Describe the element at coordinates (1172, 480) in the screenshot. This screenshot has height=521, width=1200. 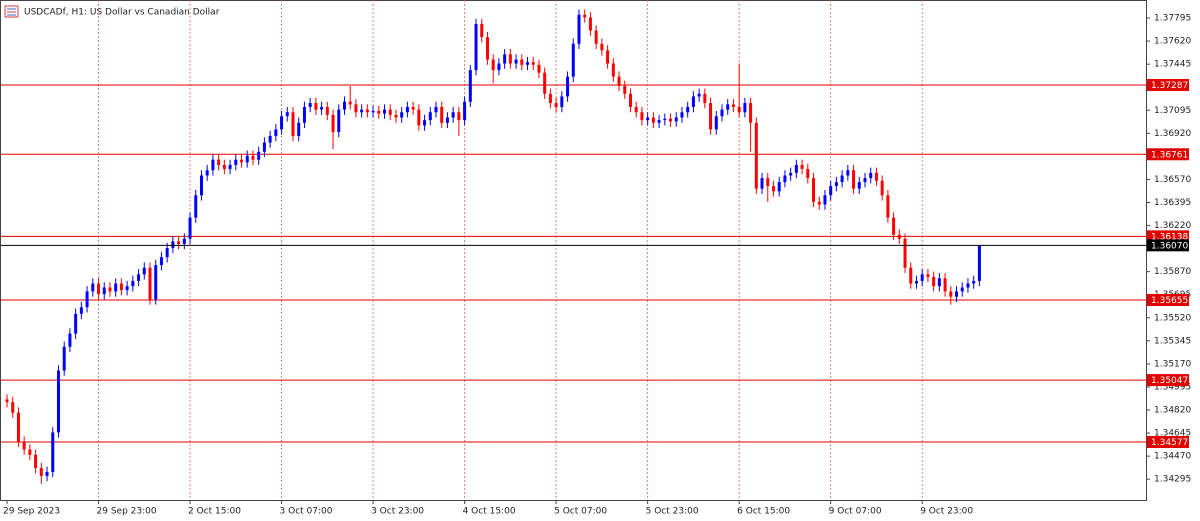
I see `y-tick-label: 1.34295` at that location.